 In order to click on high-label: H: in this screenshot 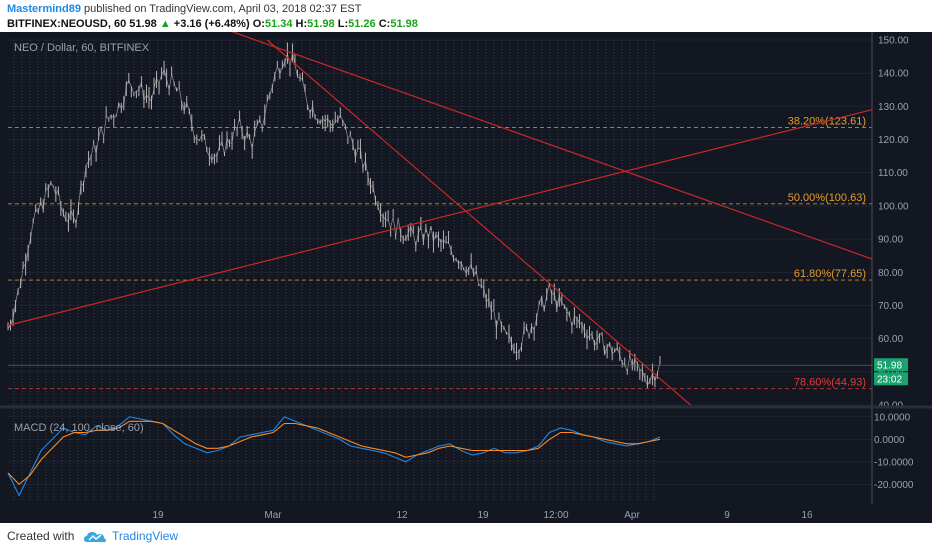, I will do `click(301, 24)`.